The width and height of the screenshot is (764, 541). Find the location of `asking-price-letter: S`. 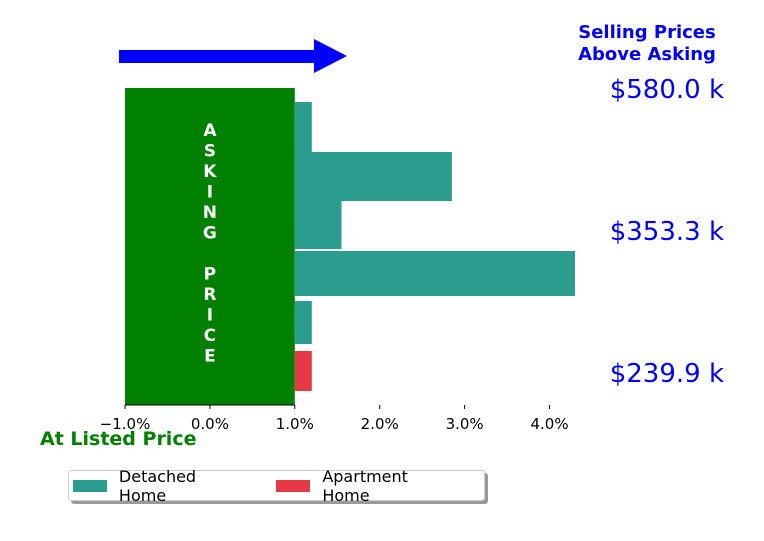

asking-price-letter: S is located at coordinates (210, 152).